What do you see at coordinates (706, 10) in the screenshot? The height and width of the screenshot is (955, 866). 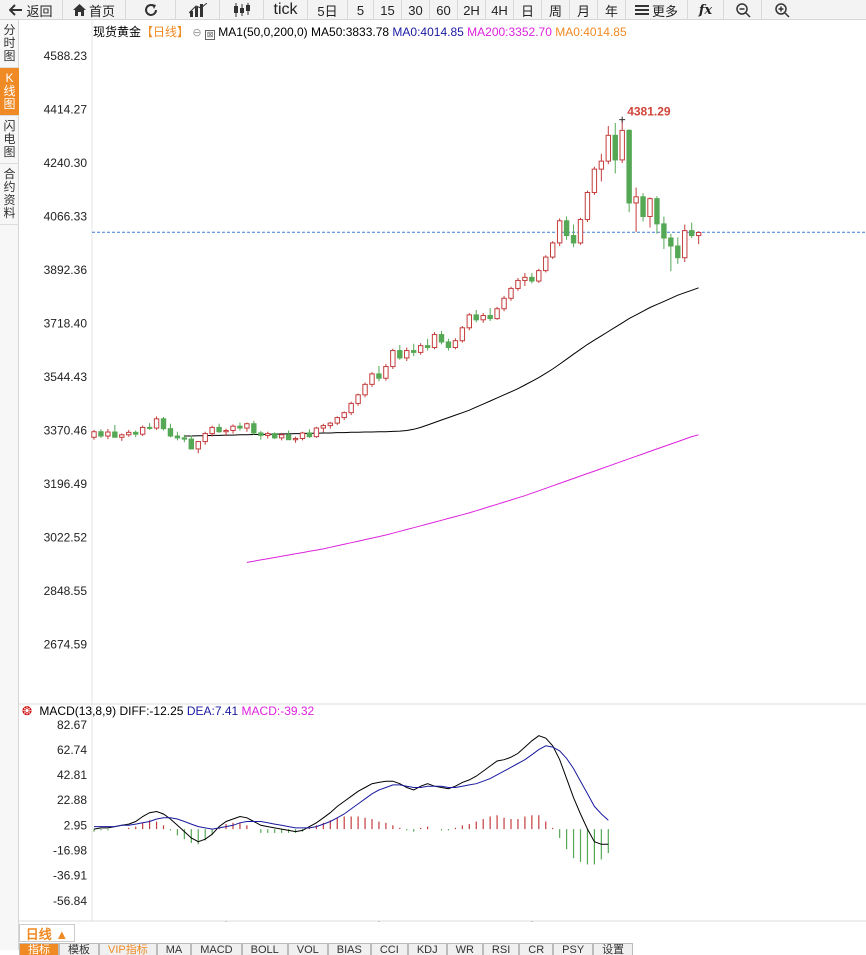 I see `formula-button: fx` at bounding box center [706, 10].